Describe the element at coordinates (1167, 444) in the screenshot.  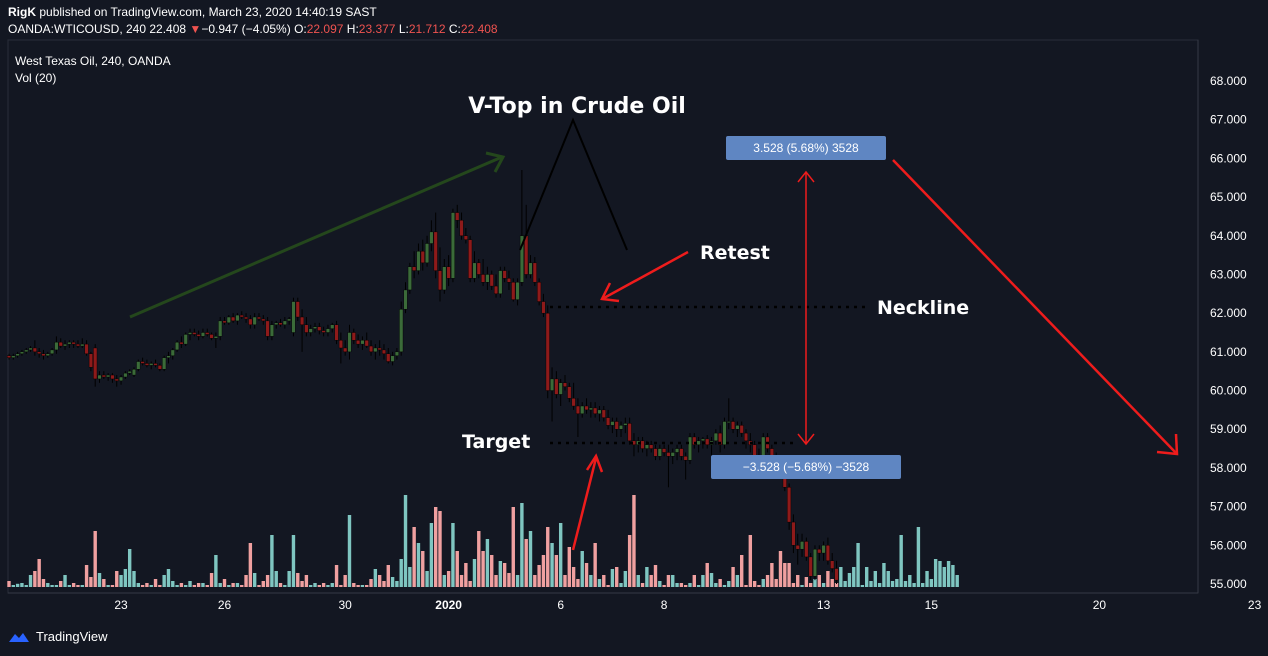
I see `projection-arrowhead-icon` at that location.